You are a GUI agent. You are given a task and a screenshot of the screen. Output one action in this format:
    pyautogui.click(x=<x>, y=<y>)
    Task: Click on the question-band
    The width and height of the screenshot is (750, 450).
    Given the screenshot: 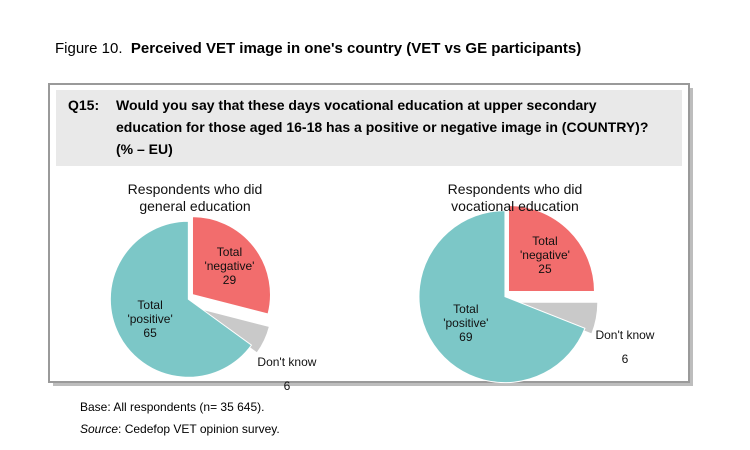 What is the action you would take?
    pyautogui.click(x=369, y=128)
    